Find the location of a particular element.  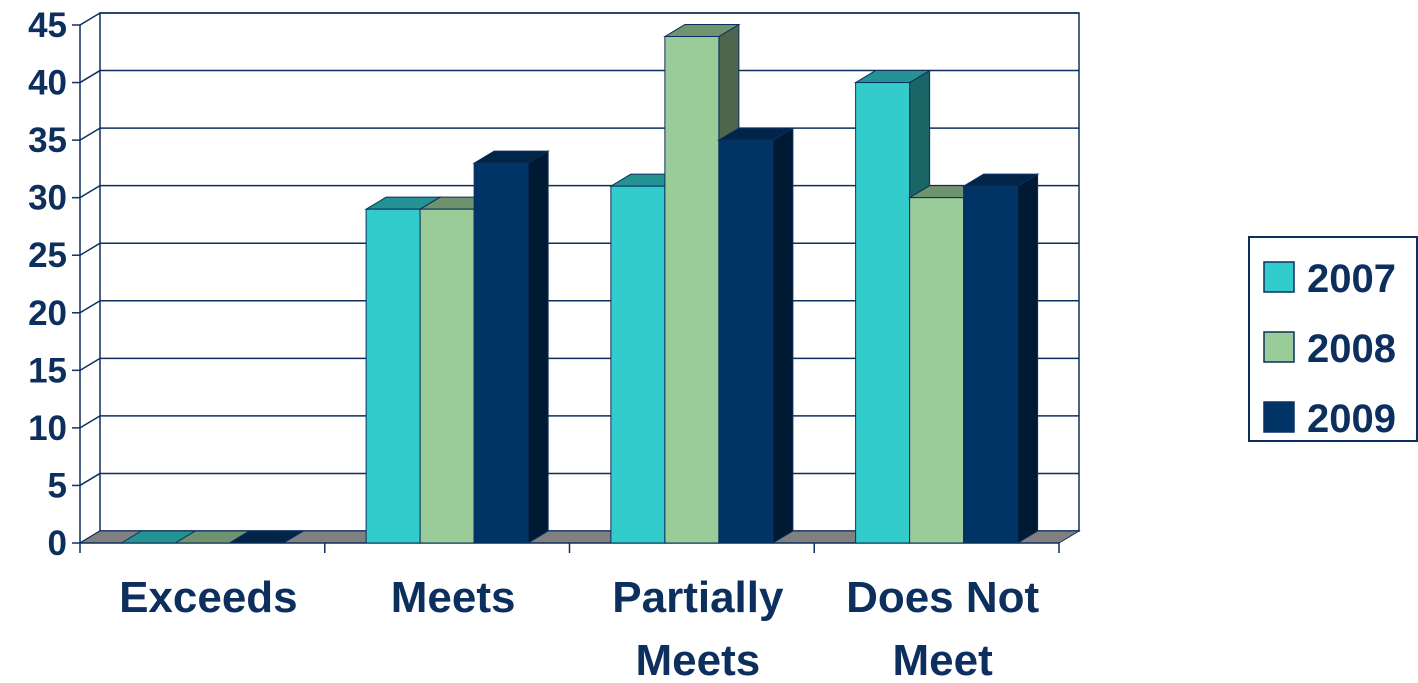

legend-label-2009: 2009 is located at coordinates (1351, 419).